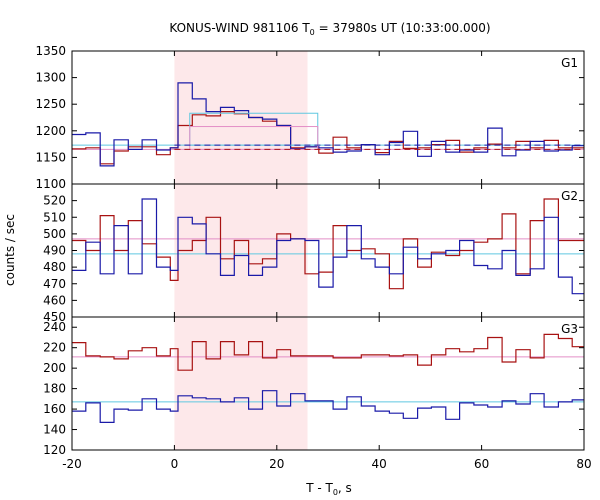 This screenshot has height=500, width=600. I want to click on x-tick-label: 0, so click(175, 464).